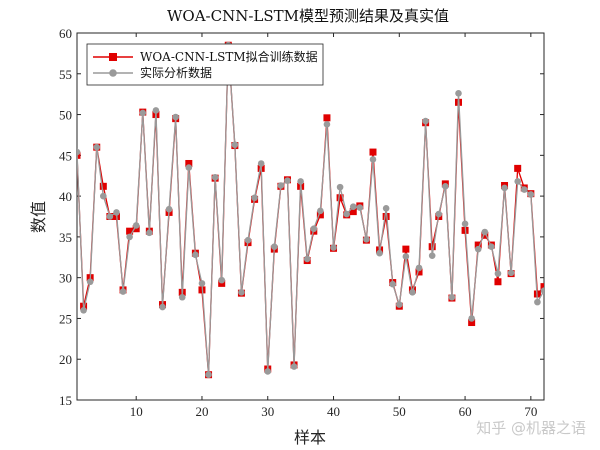 Image resolution: width=600 pixels, height=450 pixels. Describe the element at coordinates (65, 400) in the screenshot. I see `y-tick-label: 15` at that location.